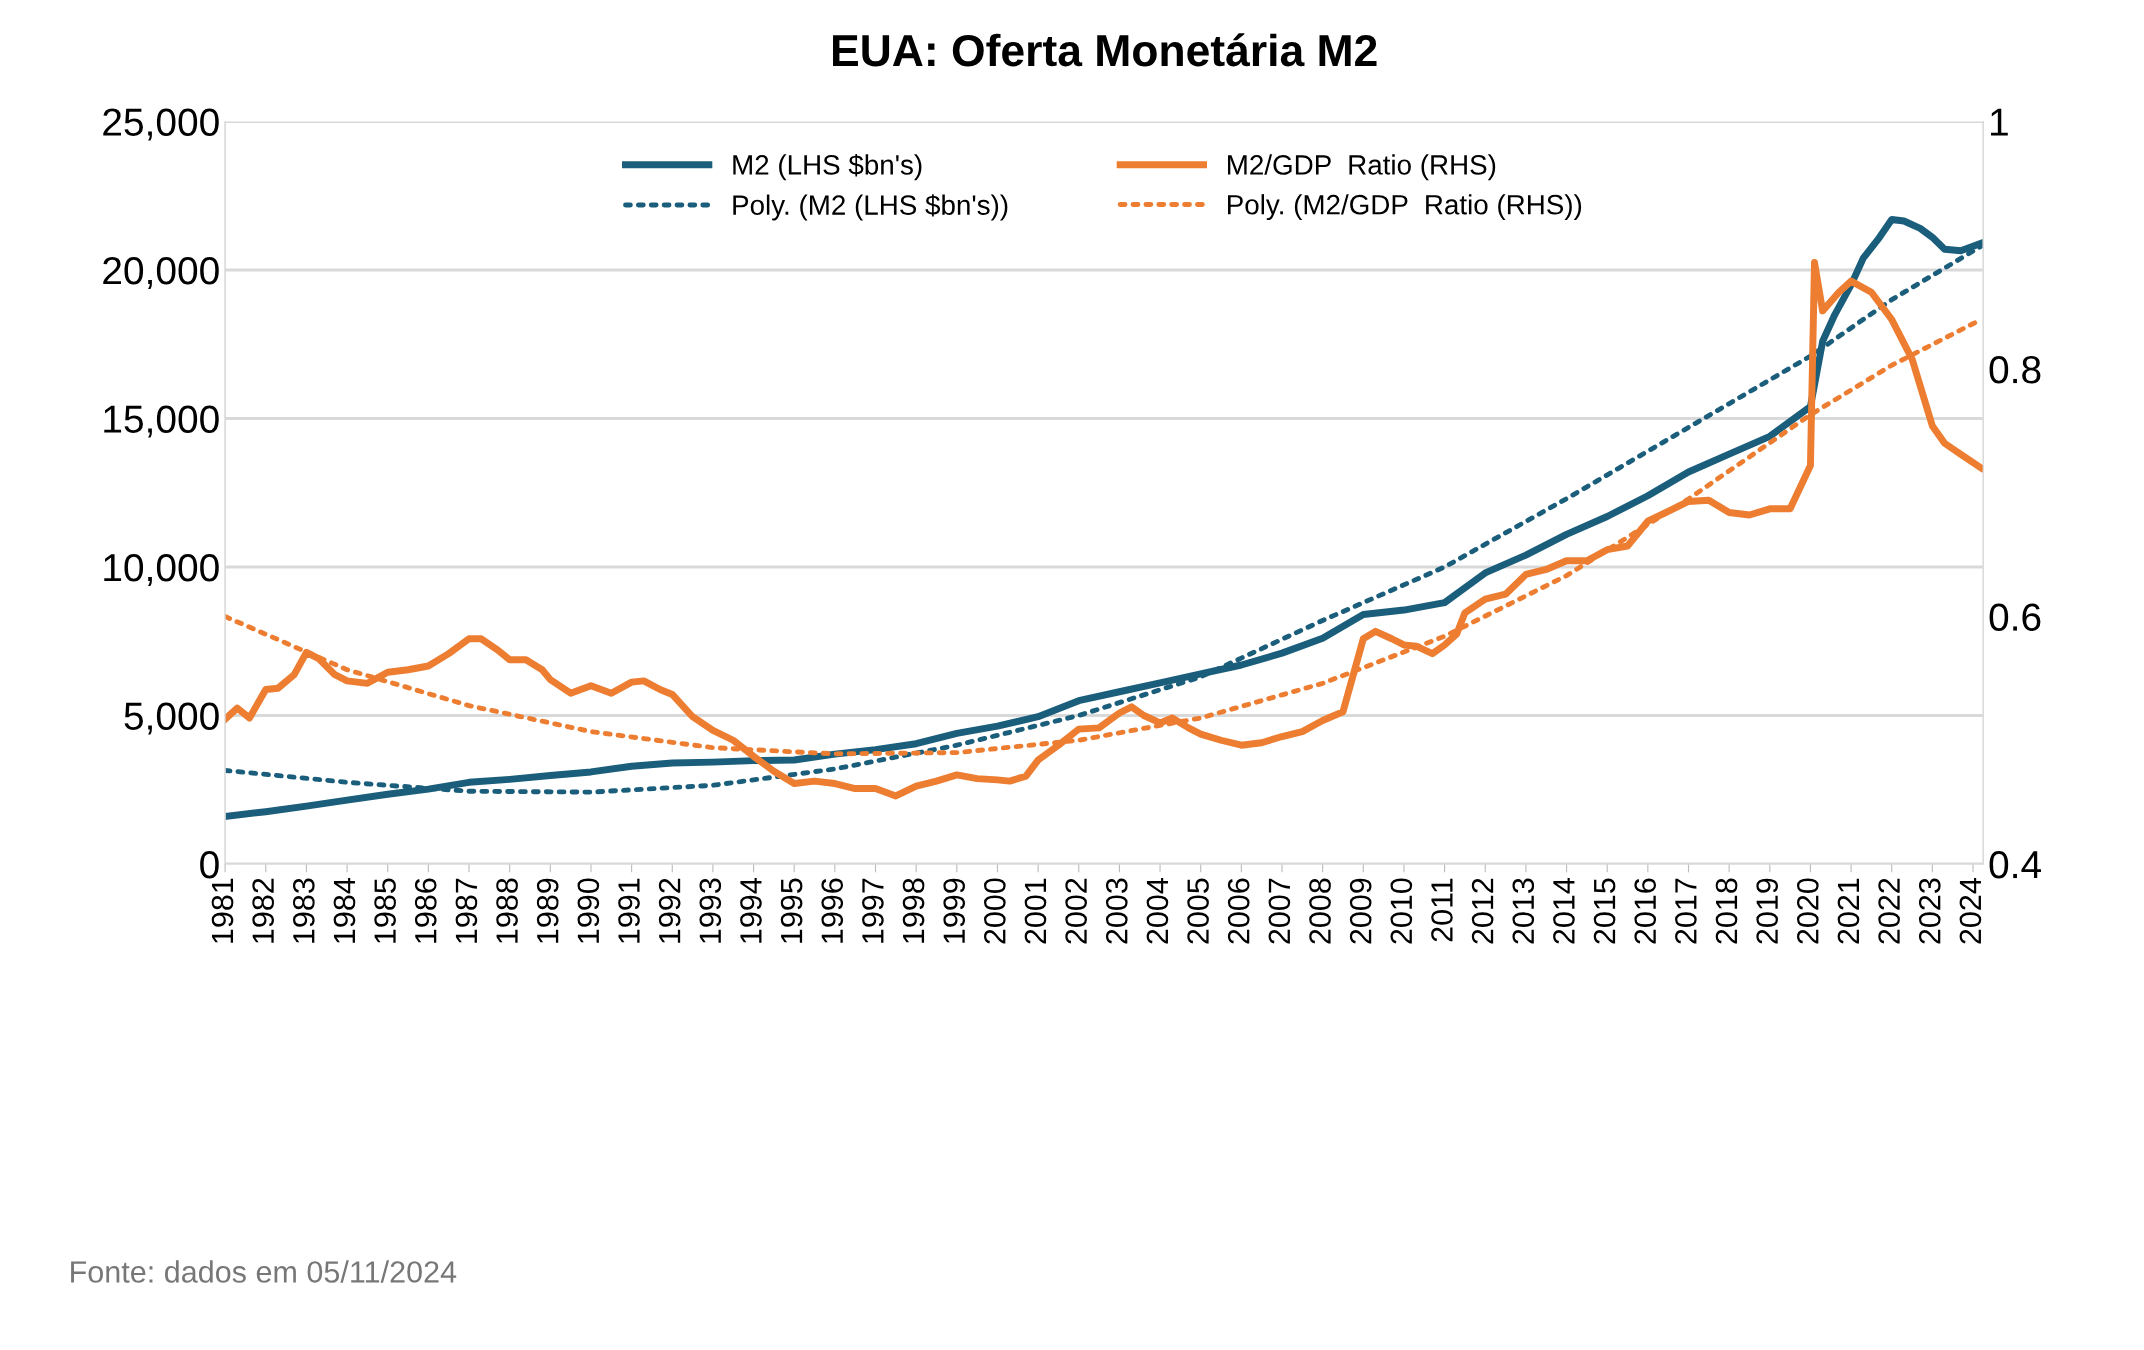 This screenshot has width=2144, height=1350. What do you see at coordinates (1686, 911) in the screenshot?
I see `x-tick-label: 2017` at bounding box center [1686, 911].